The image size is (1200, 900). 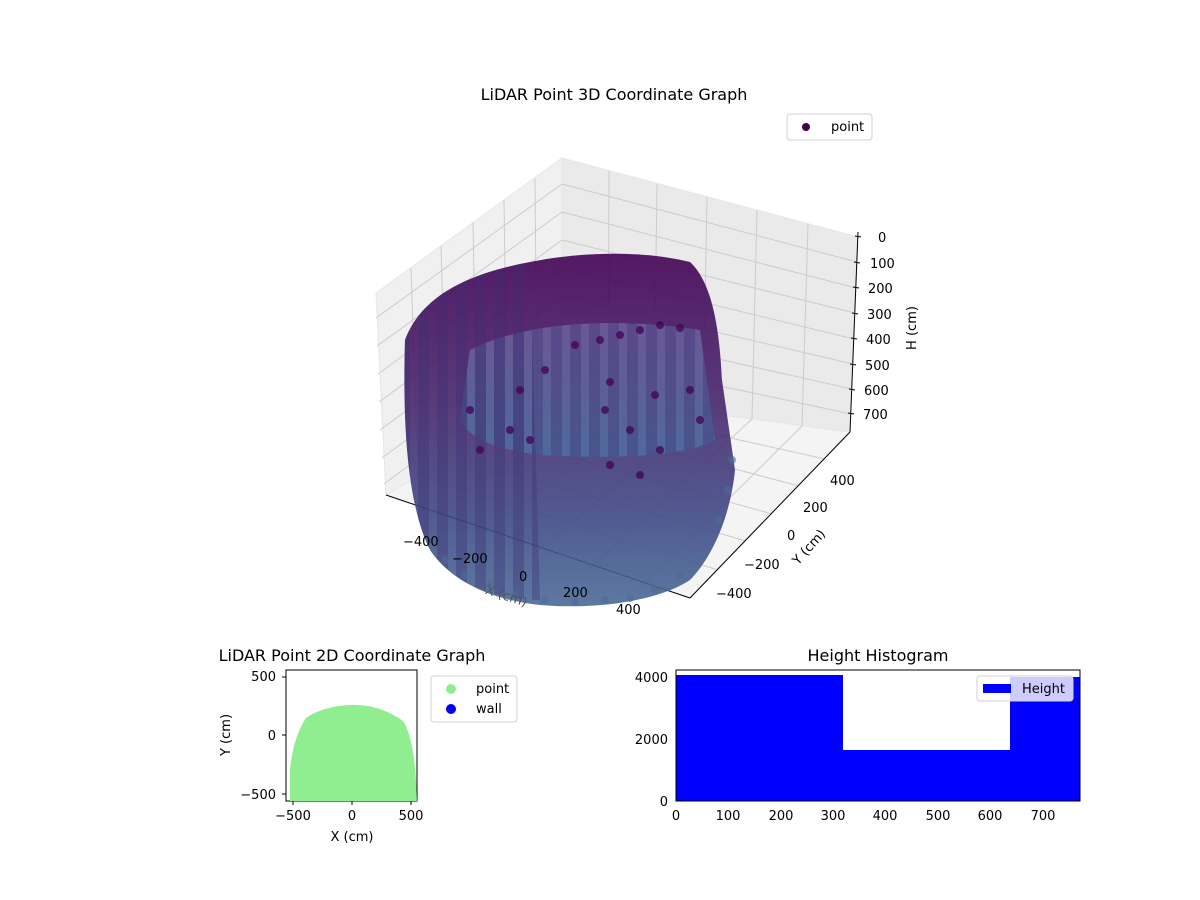 What do you see at coordinates (226, 735) in the screenshot?
I see `chart-2d-y-label: Y (cm)` at bounding box center [226, 735].